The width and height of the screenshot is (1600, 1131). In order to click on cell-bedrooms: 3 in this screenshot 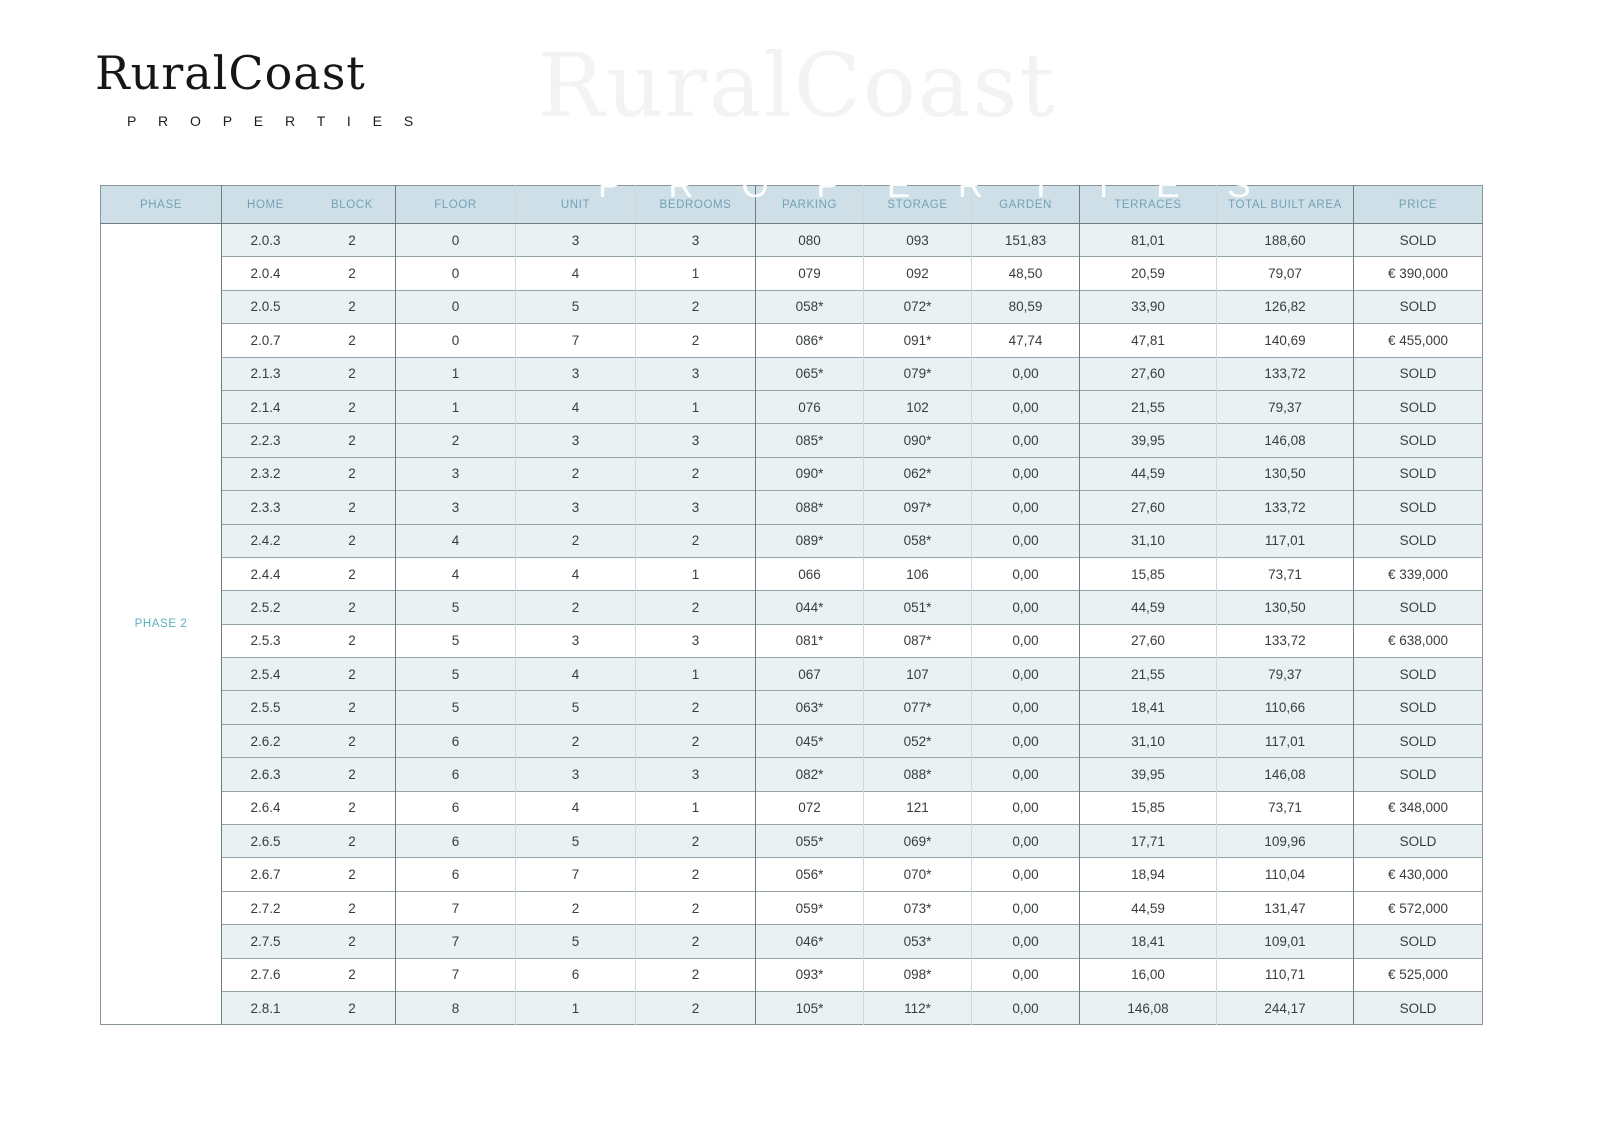, I will do `click(695, 239)`.